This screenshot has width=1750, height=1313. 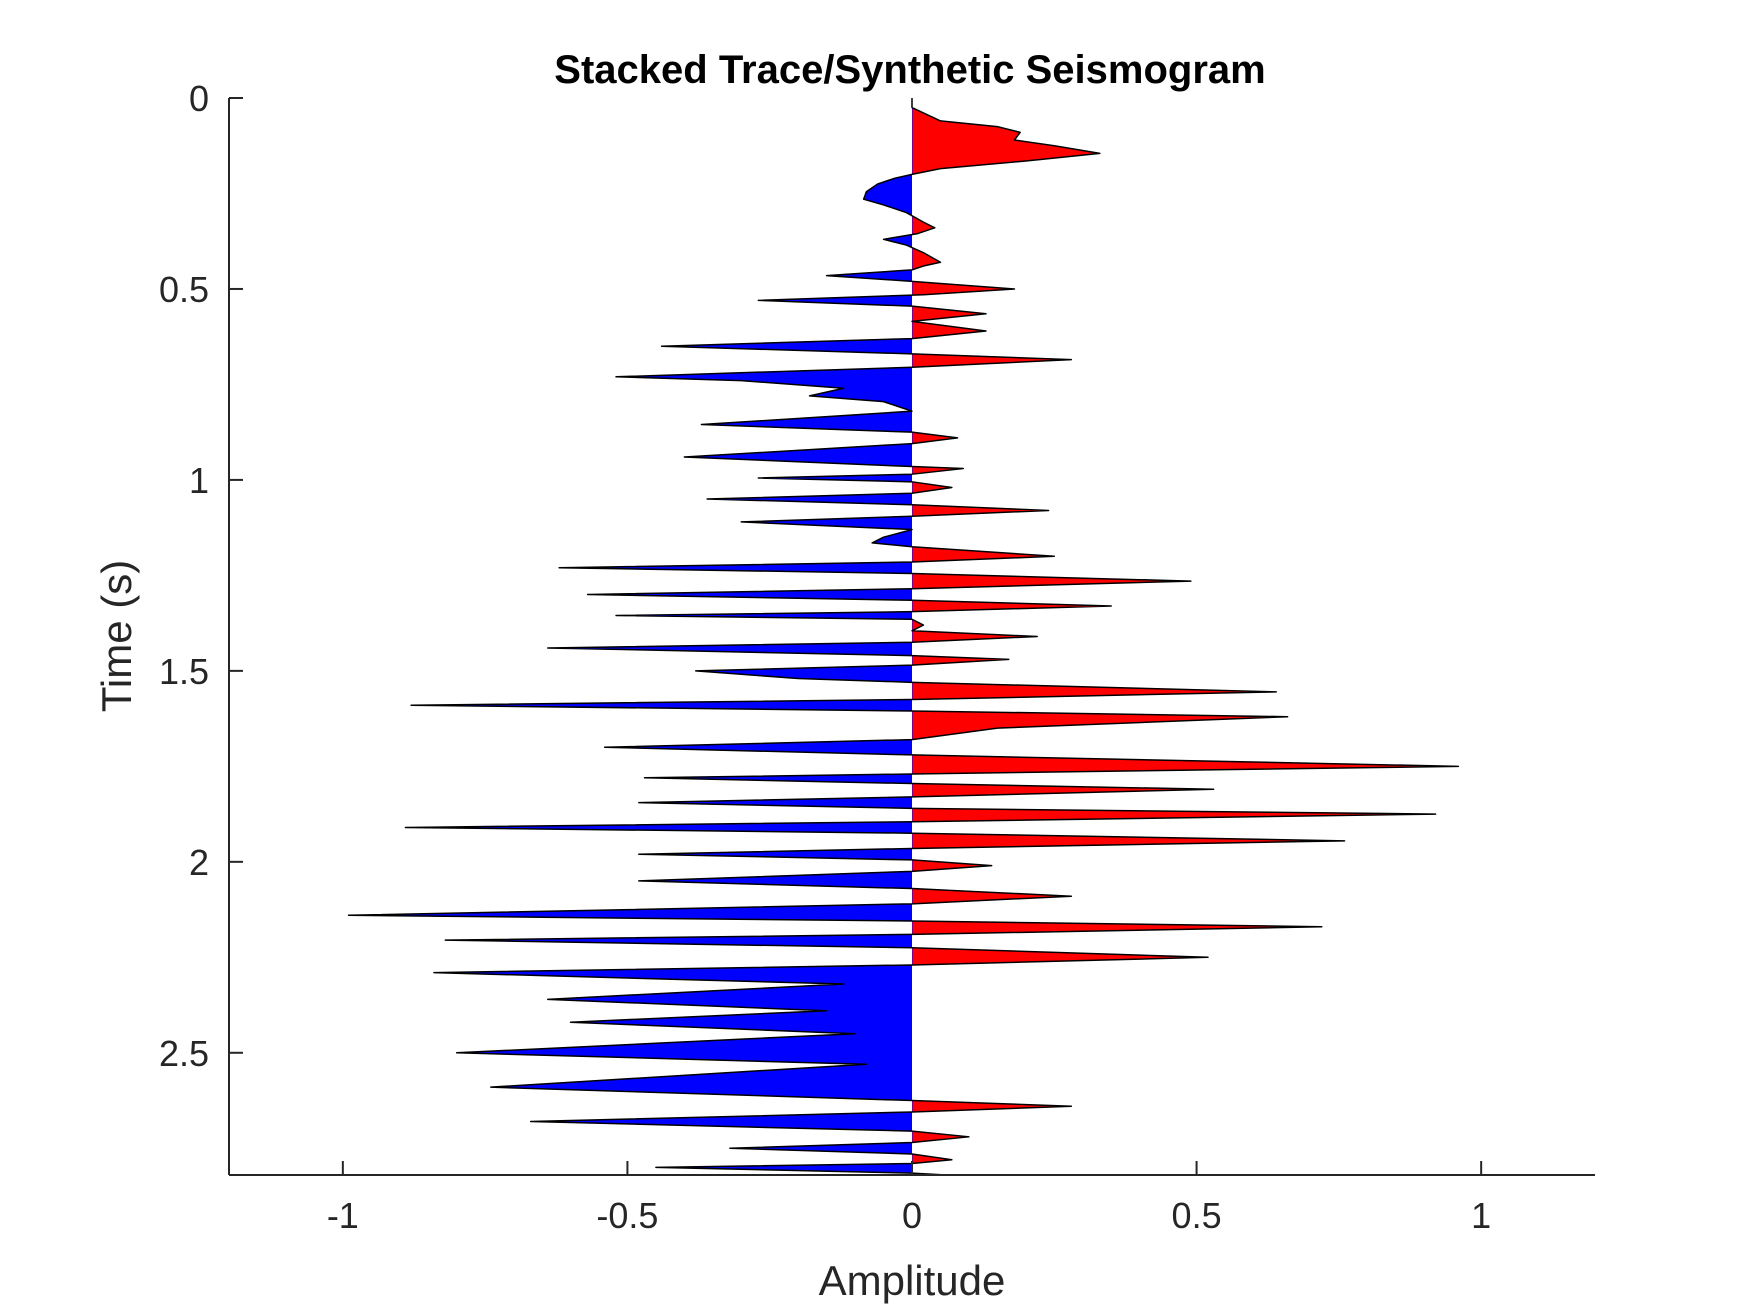 I want to click on x-tick-label: -0.5, so click(x=627, y=1215).